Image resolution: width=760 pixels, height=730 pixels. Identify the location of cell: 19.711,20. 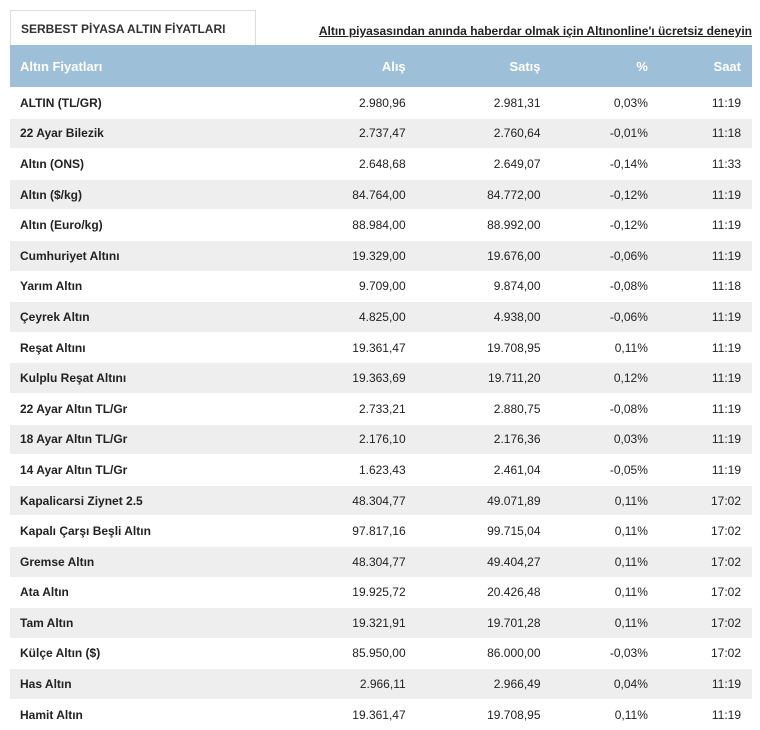
(484, 378).